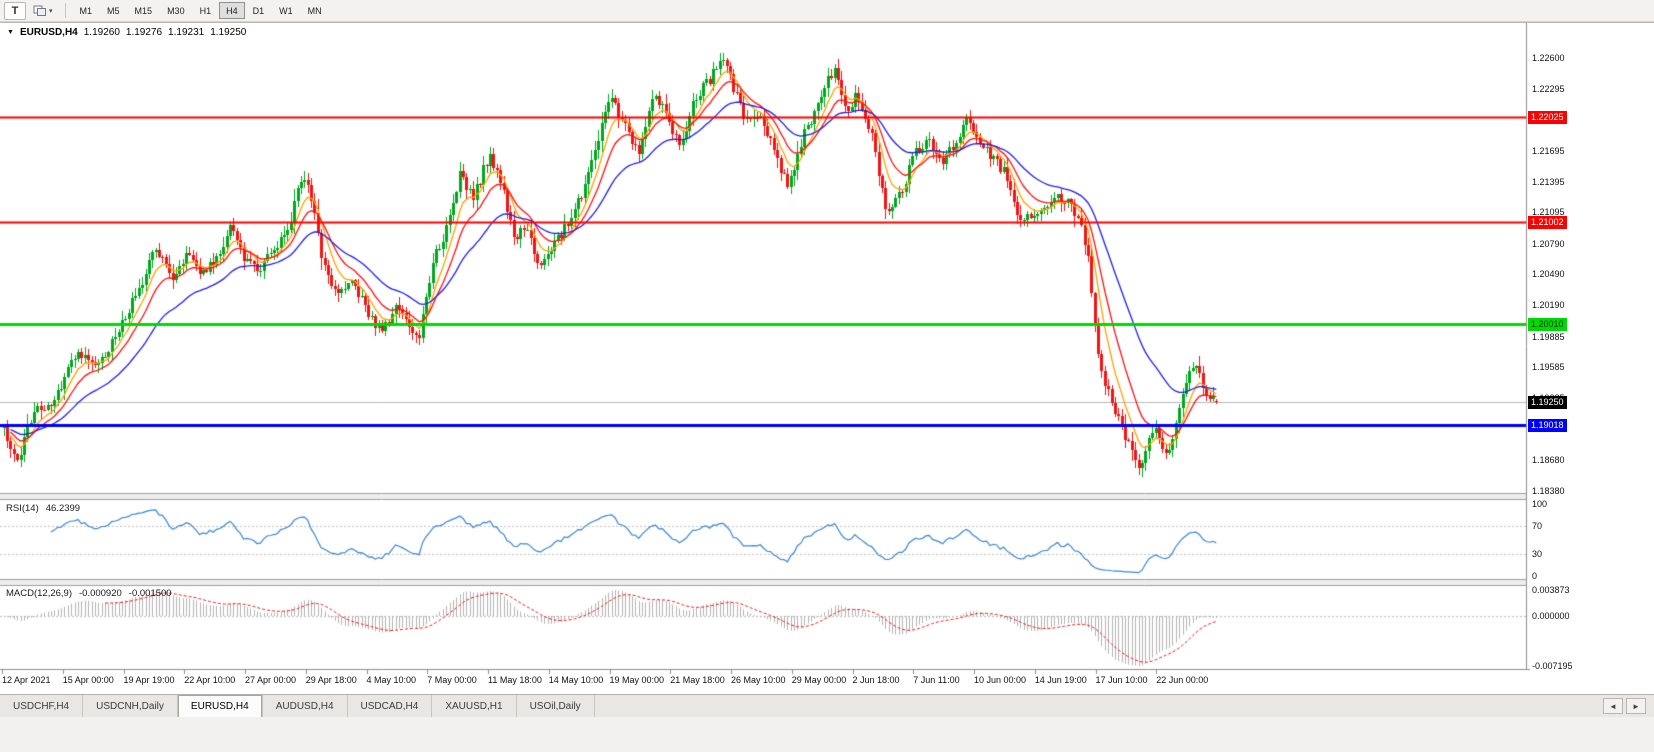 The image size is (1654, 752). What do you see at coordinates (1548, 57) in the screenshot?
I see `price-tick-label: 1.22600` at bounding box center [1548, 57].